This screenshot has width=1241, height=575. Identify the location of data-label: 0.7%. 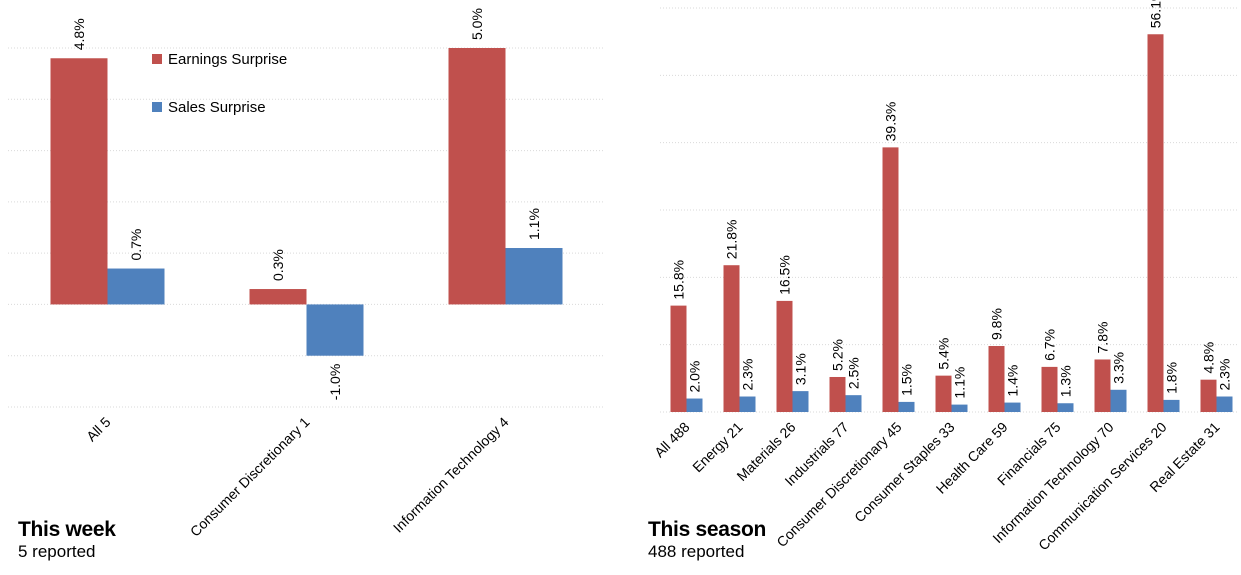
(136, 245).